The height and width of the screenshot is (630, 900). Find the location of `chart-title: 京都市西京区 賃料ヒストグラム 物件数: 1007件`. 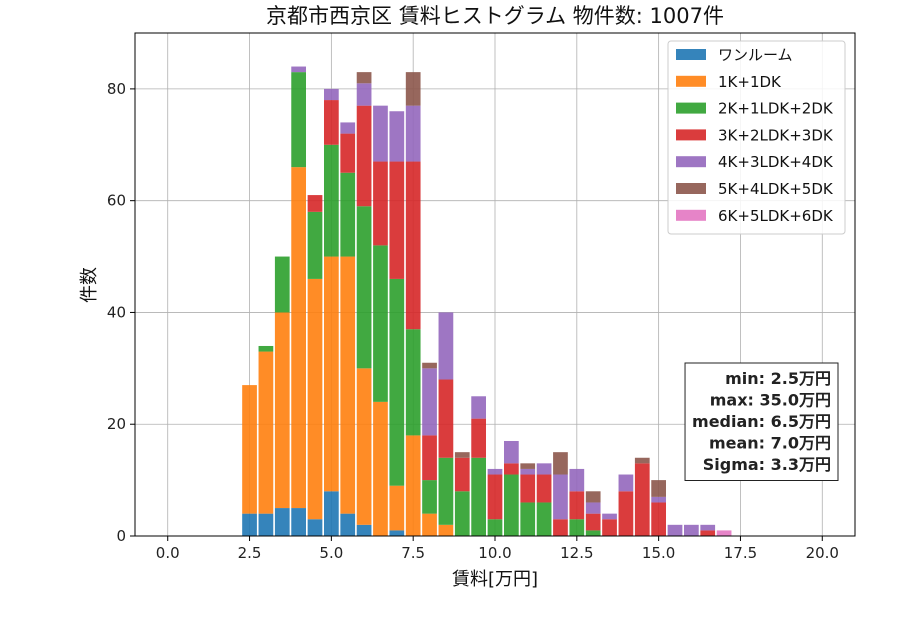

chart-title: 京都市西京区 賃料ヒストグラム 物件数: 1007件 is located at coordinates (495, 16).